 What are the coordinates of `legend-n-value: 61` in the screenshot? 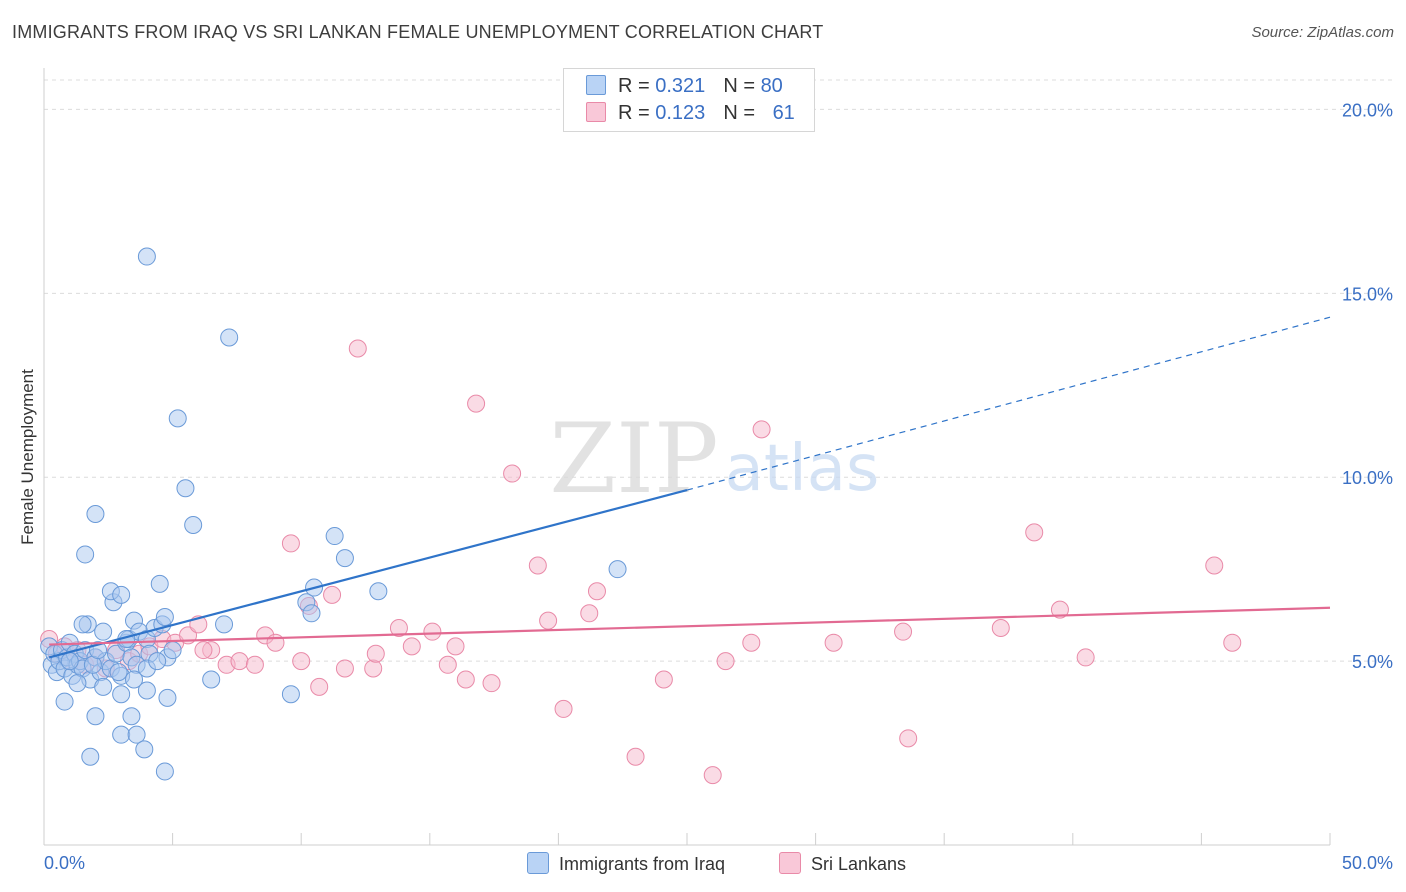 It's located at (783, 113).